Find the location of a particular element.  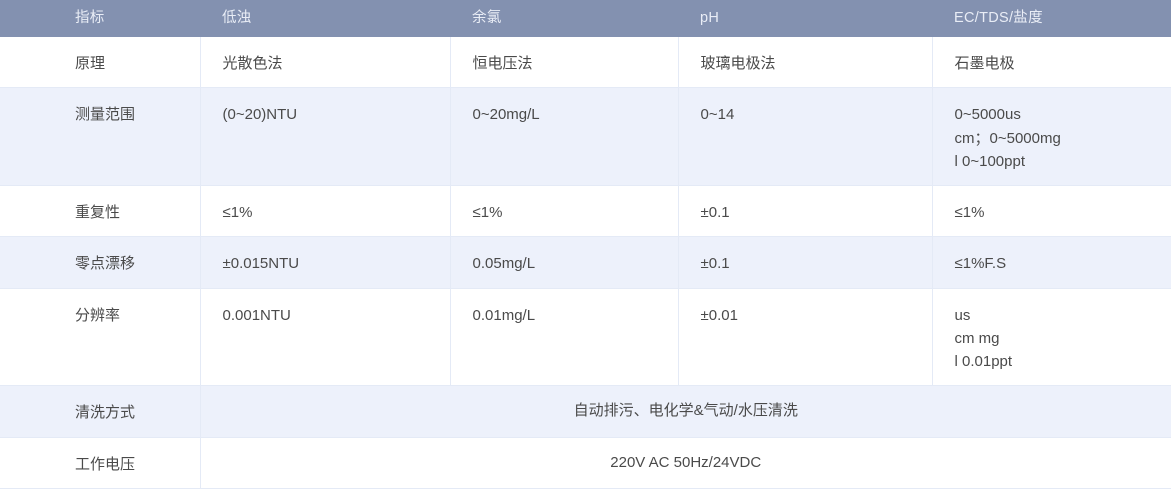

cell-range-ph: 0~14 is located at coordinates (805, 136).